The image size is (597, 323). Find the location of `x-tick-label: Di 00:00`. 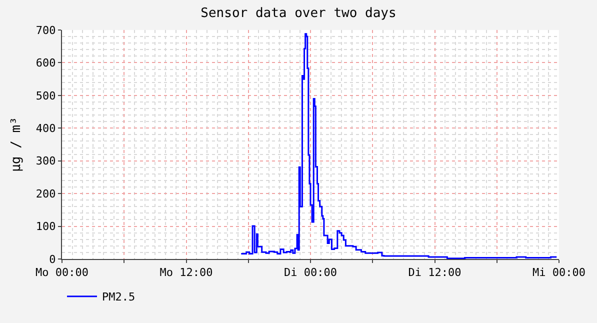

x-tick-label: Di 00:00 is located at coordinates (310, 273).